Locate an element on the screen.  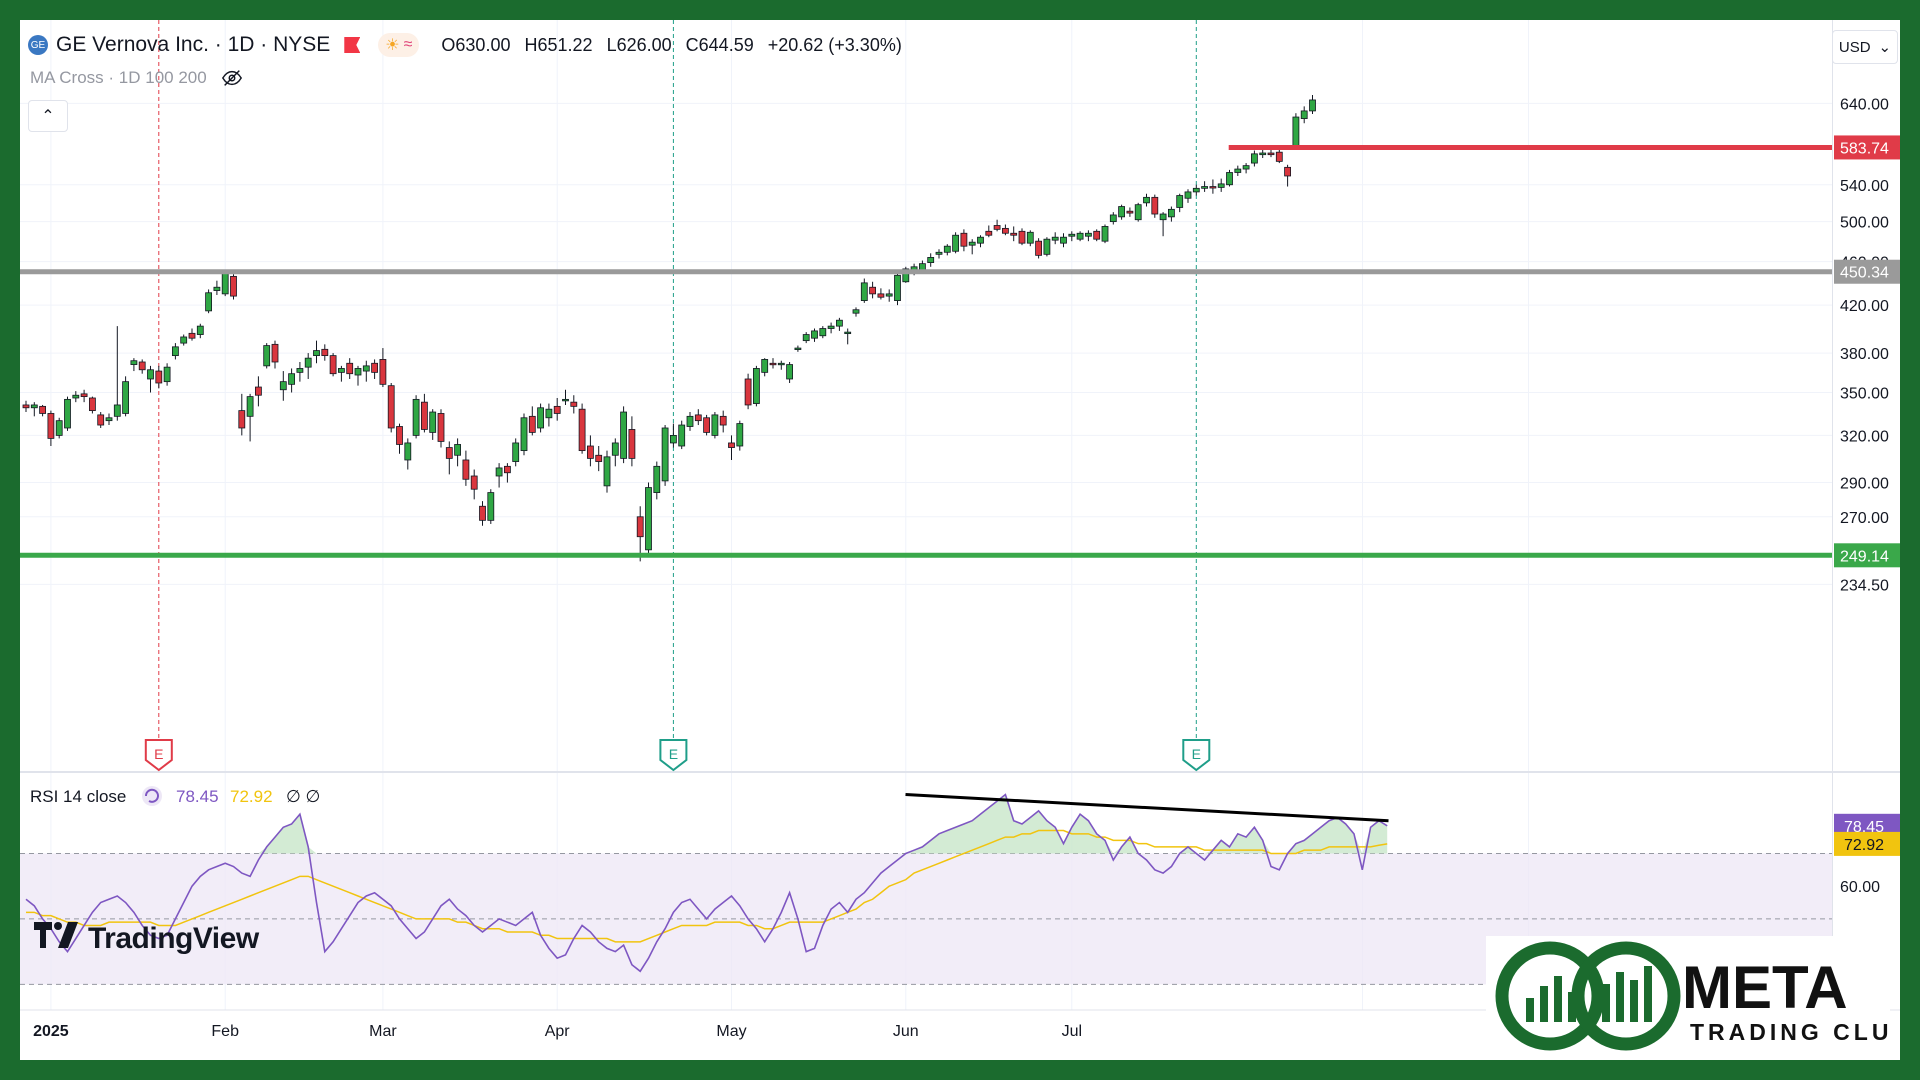
currency-select: USD ⌄ is located at coordinates (1865, 47).